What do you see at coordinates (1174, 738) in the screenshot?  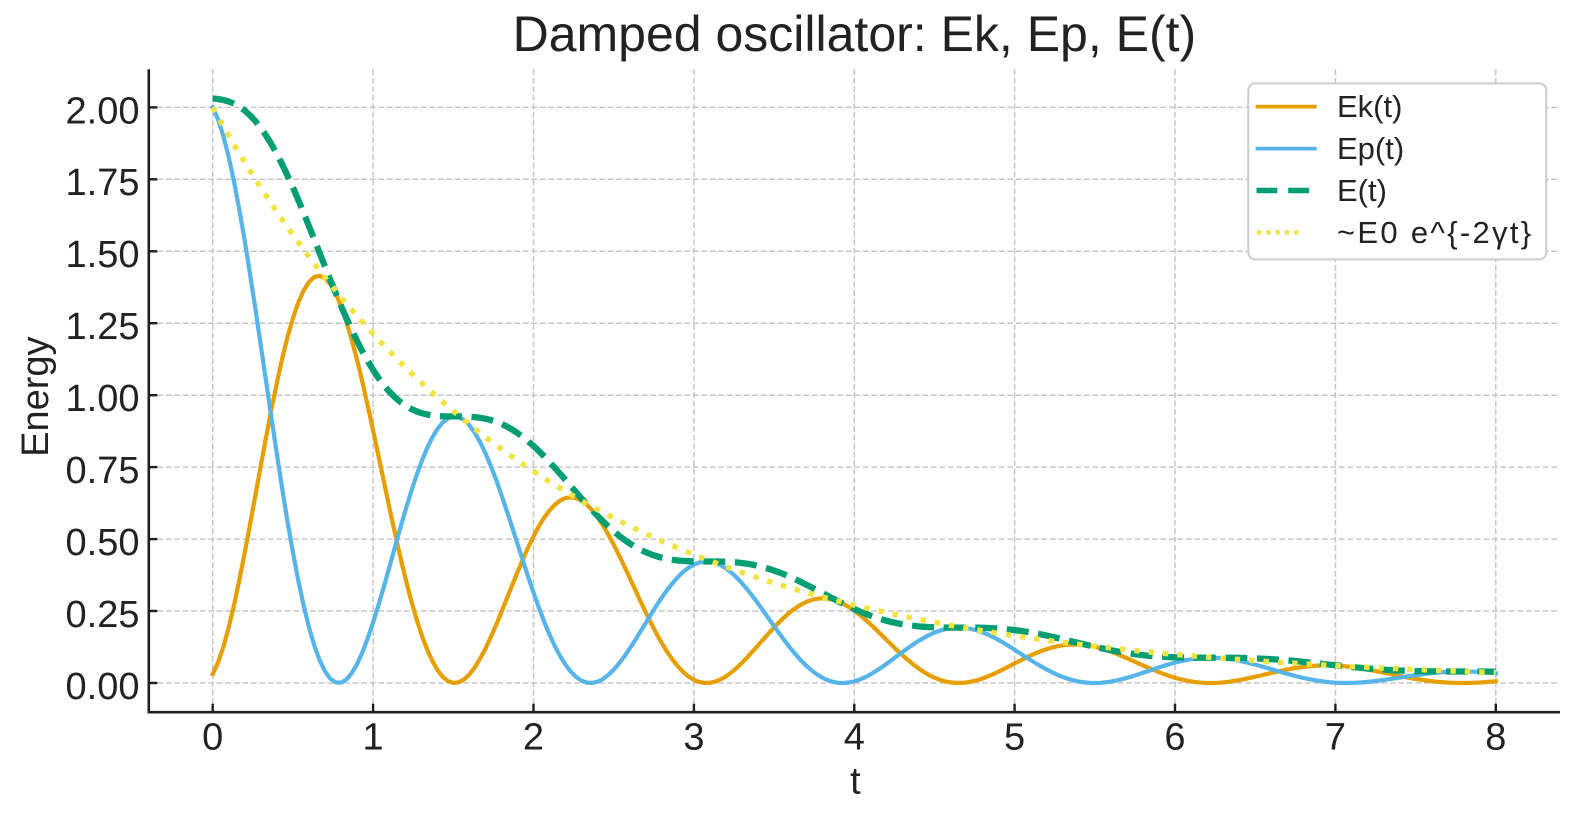 I see `svg-text: 6` at bounding box center [1174, 738].